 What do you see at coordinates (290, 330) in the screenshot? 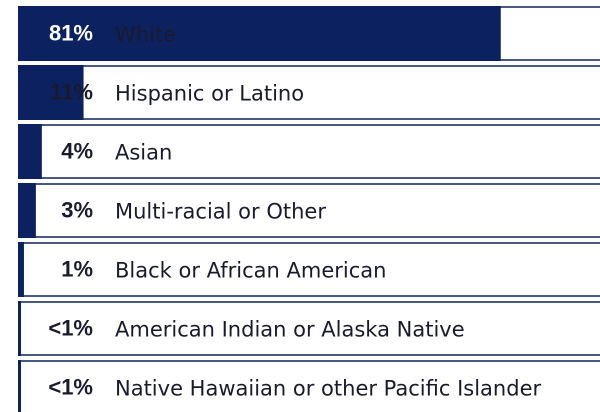
I see `category-label: American Indian or Alaska Native` at bounding box center [290, 330].